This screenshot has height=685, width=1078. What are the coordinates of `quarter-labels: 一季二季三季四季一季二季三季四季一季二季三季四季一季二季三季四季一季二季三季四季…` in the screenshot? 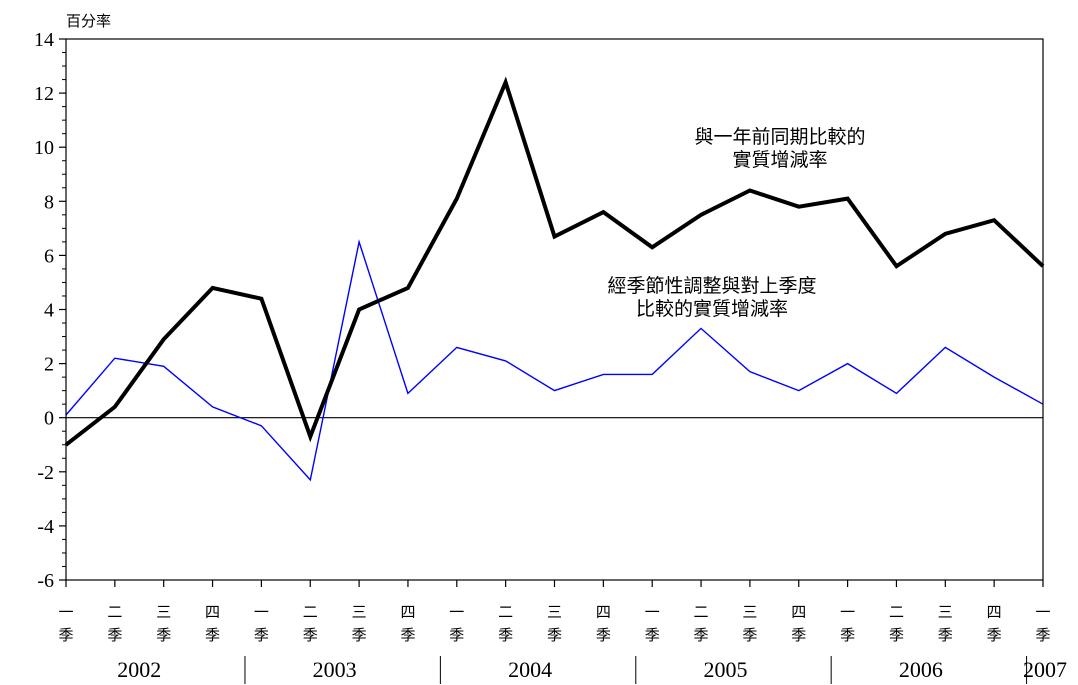 It's located at (554, 623).